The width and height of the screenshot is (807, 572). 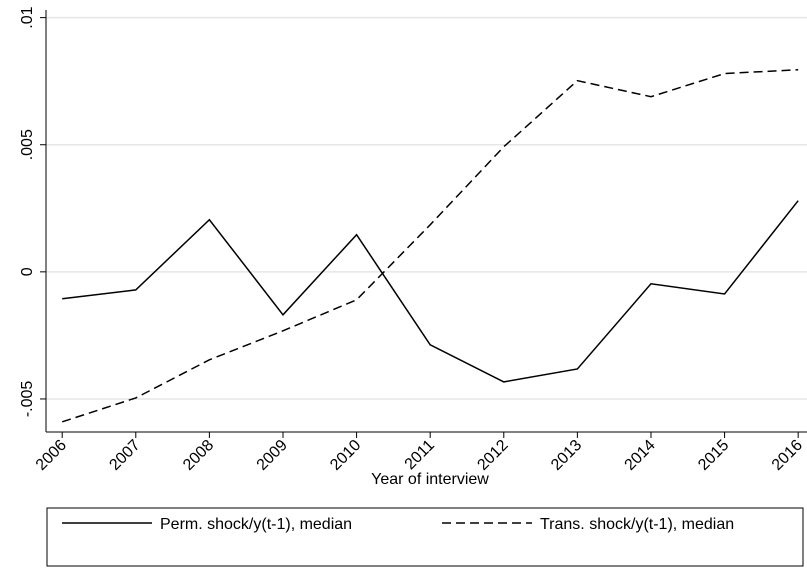 What do you see at coordinates (345, 455) in the screenshot?
I see `x-tick-label: 2010` at bounding box center [345, 455].